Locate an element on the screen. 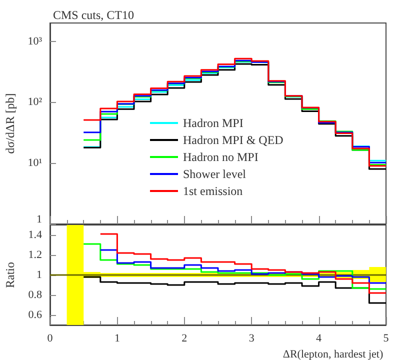 The width and height of the screenshot is (399, 360). legend-label: Shower level is located at coordinates (215, 174).